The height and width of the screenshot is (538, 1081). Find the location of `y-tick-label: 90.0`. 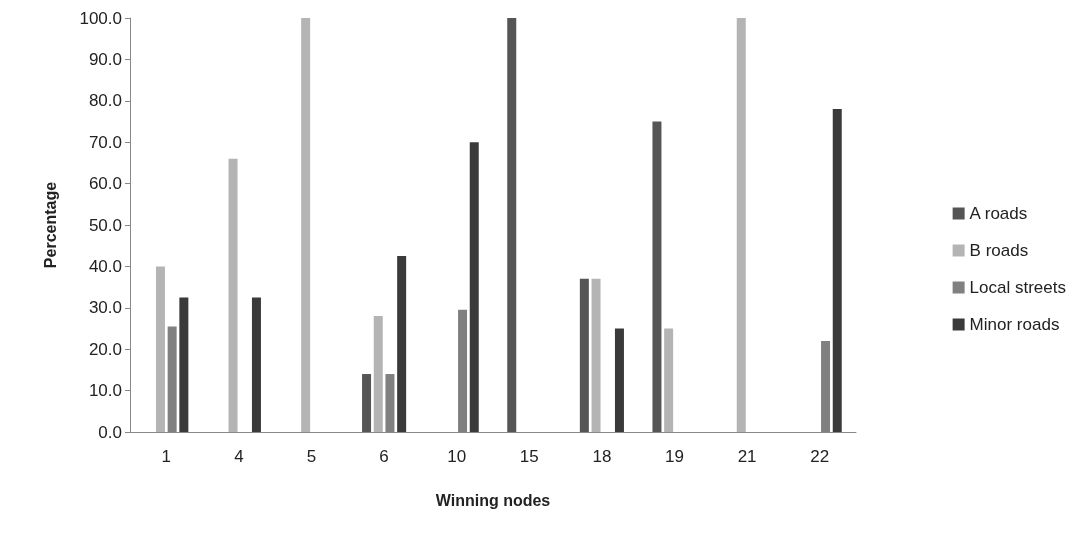

y-tick-label: 90.0 is located at coordinates (105, 59).